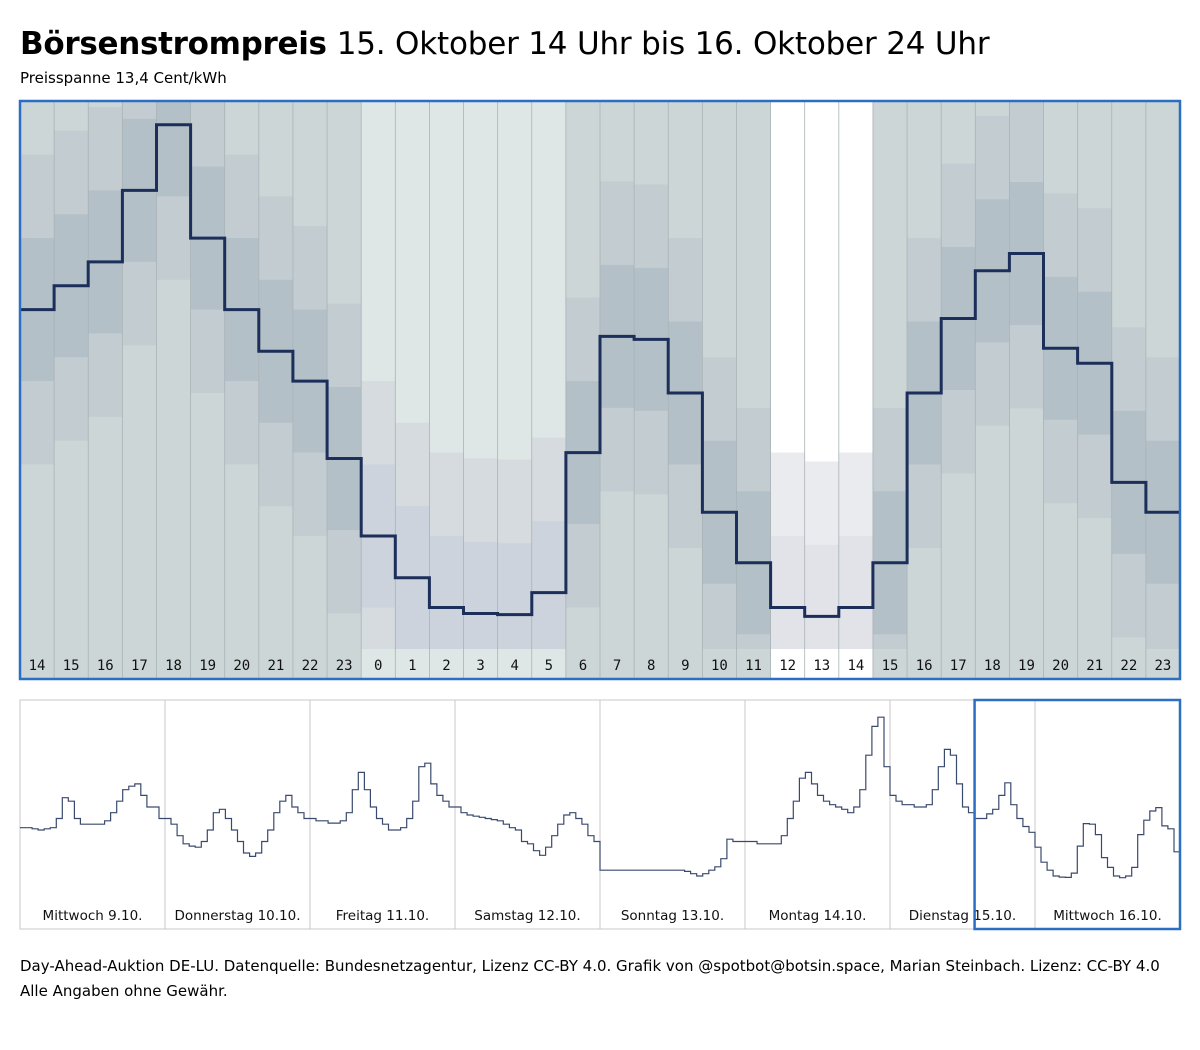 The height and width of the screenshot is (1050, 1200). What do you see at coordinates (1077, 814) in the screenshot?
I see `overview-highlight-window` at bounding box center [1077, 814].